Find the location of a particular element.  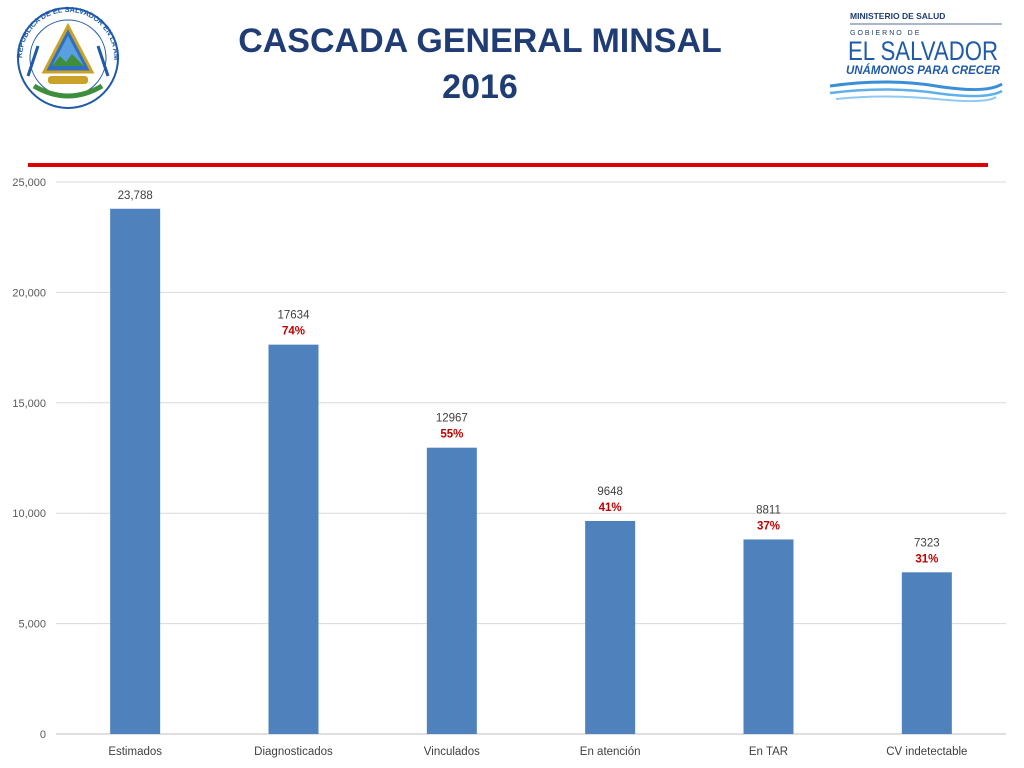

data-value-label: 12967 is located at coordinates (452, 419).